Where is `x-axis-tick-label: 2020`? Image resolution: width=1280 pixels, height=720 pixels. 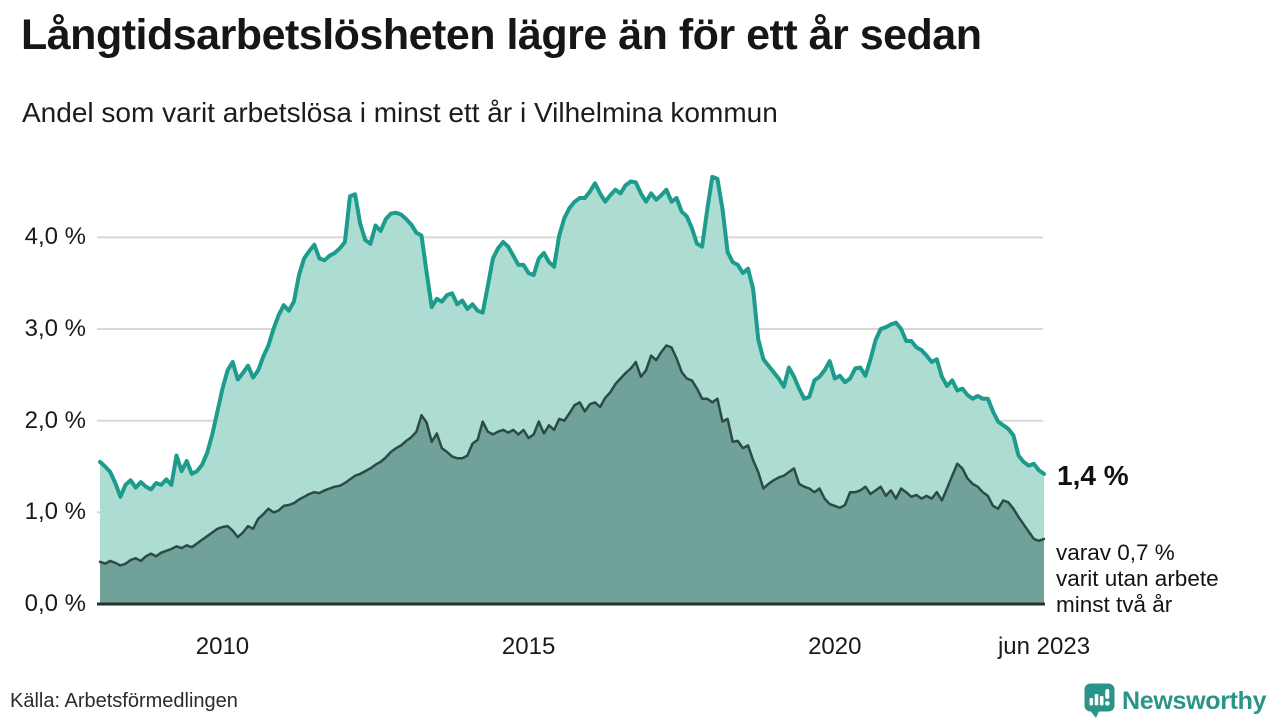 x-axis-tick-label: 2020 is located at coordinates (835, 646).